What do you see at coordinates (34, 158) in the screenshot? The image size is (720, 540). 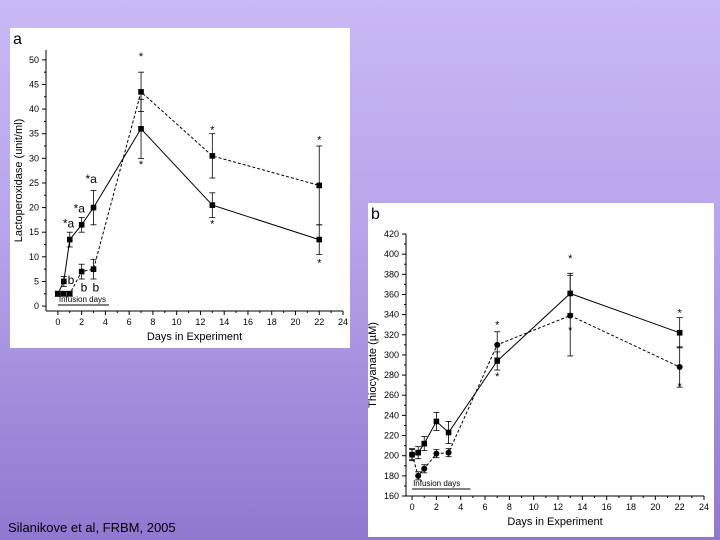 I see `y-tick-label: 30` at bounding box center [34, 158].